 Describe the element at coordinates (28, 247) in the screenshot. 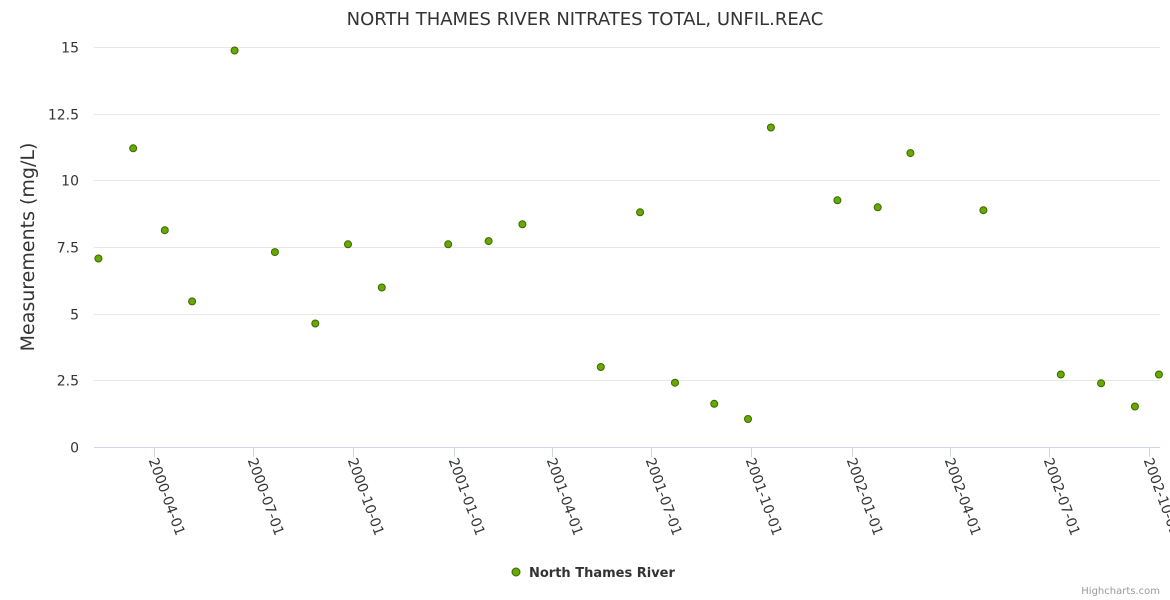

I see `y-axis-label: Measurements (mg/L)` at that location.